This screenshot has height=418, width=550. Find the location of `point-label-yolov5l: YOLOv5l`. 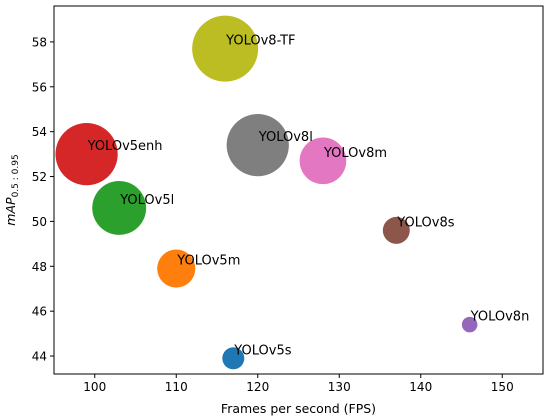

point-label-yolov5l: YOLOv5l is located at coordinates (146, 200).